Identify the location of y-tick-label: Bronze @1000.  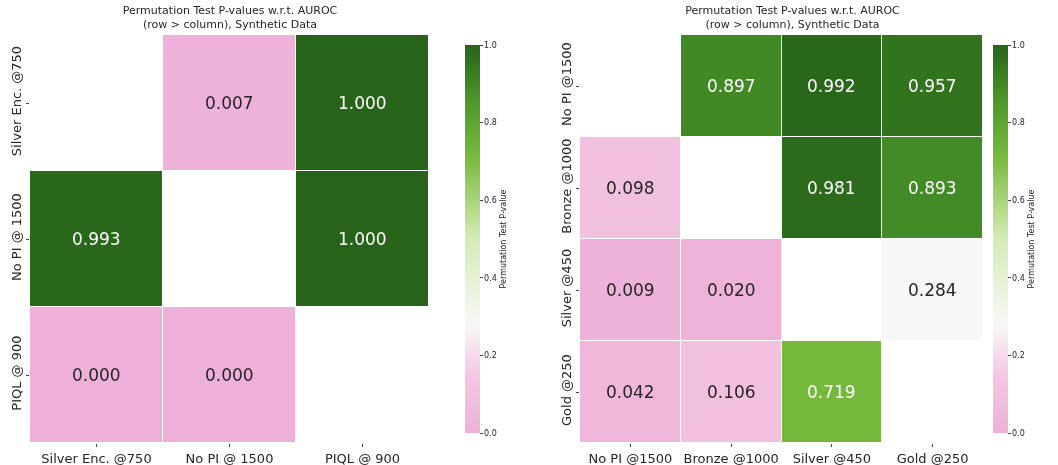
(566, 186).